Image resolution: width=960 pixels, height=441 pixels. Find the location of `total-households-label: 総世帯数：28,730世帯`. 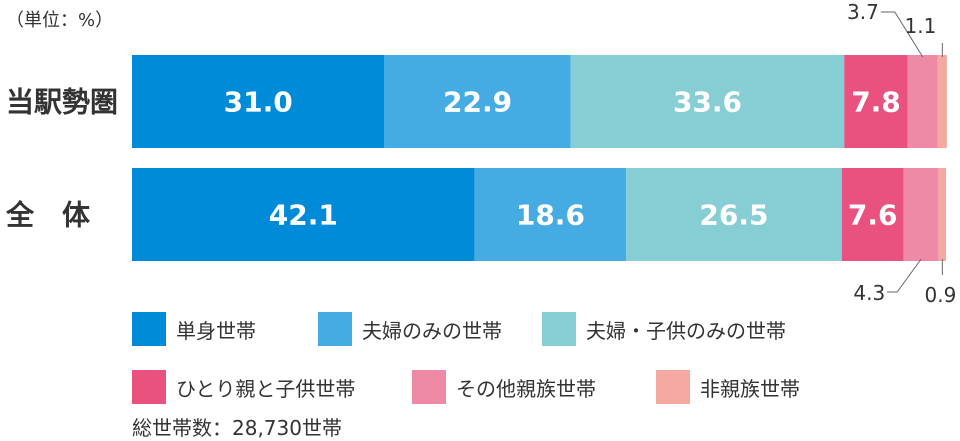

total-households-label: 総世帯数：28,730世帯 is located at coordinates (237, 428).